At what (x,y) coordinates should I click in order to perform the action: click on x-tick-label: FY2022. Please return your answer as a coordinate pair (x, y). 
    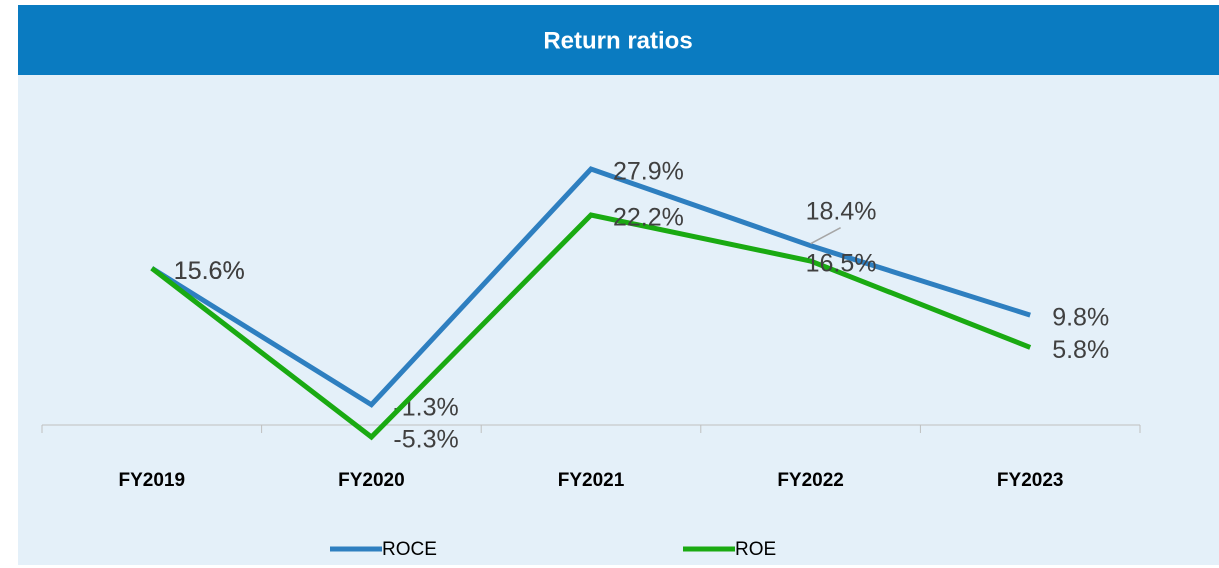
    Looking at the image, I should click on (810, 480).